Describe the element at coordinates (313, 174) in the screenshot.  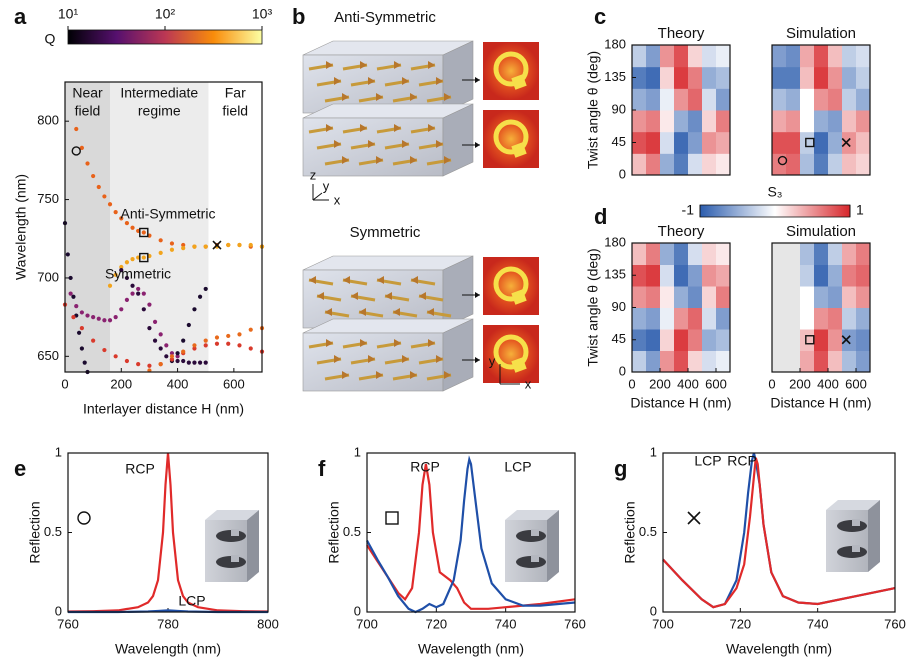
I see `axis-letter: z` at that location.